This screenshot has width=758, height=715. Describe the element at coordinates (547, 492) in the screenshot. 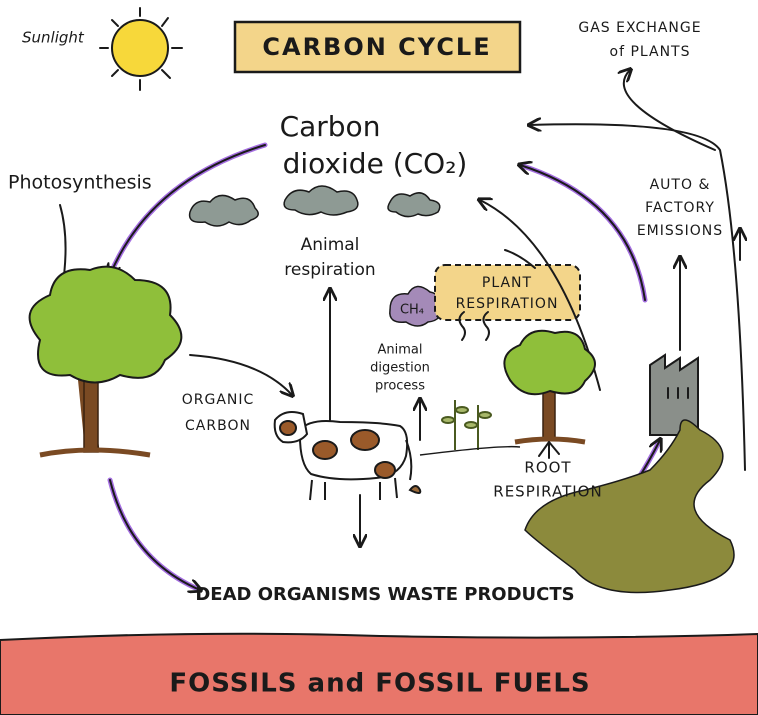

I see `root-respiration-label: RESPIRATION` at that location.